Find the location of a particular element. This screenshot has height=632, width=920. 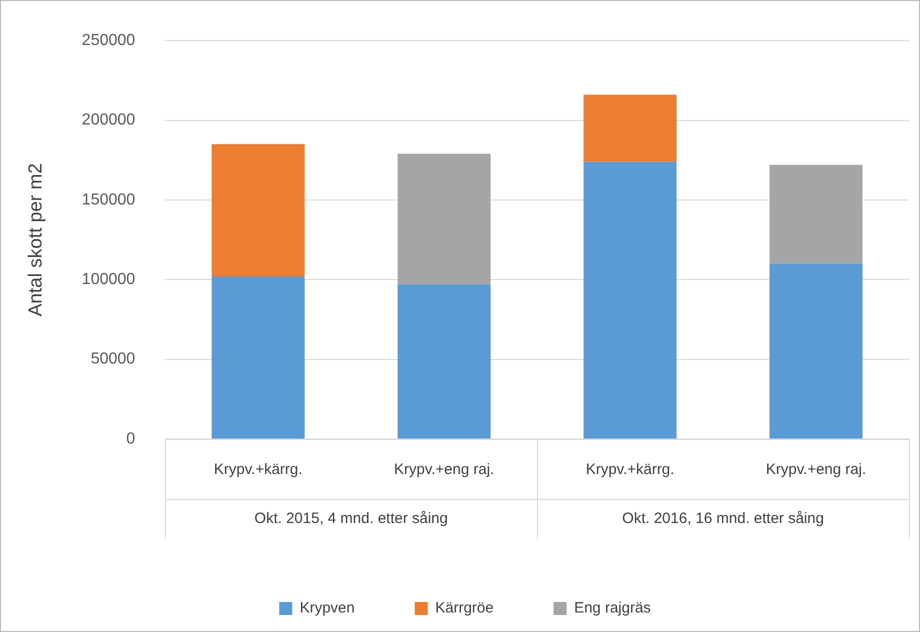

y-tick-label: 150000 is located at coordinates (109, 199).